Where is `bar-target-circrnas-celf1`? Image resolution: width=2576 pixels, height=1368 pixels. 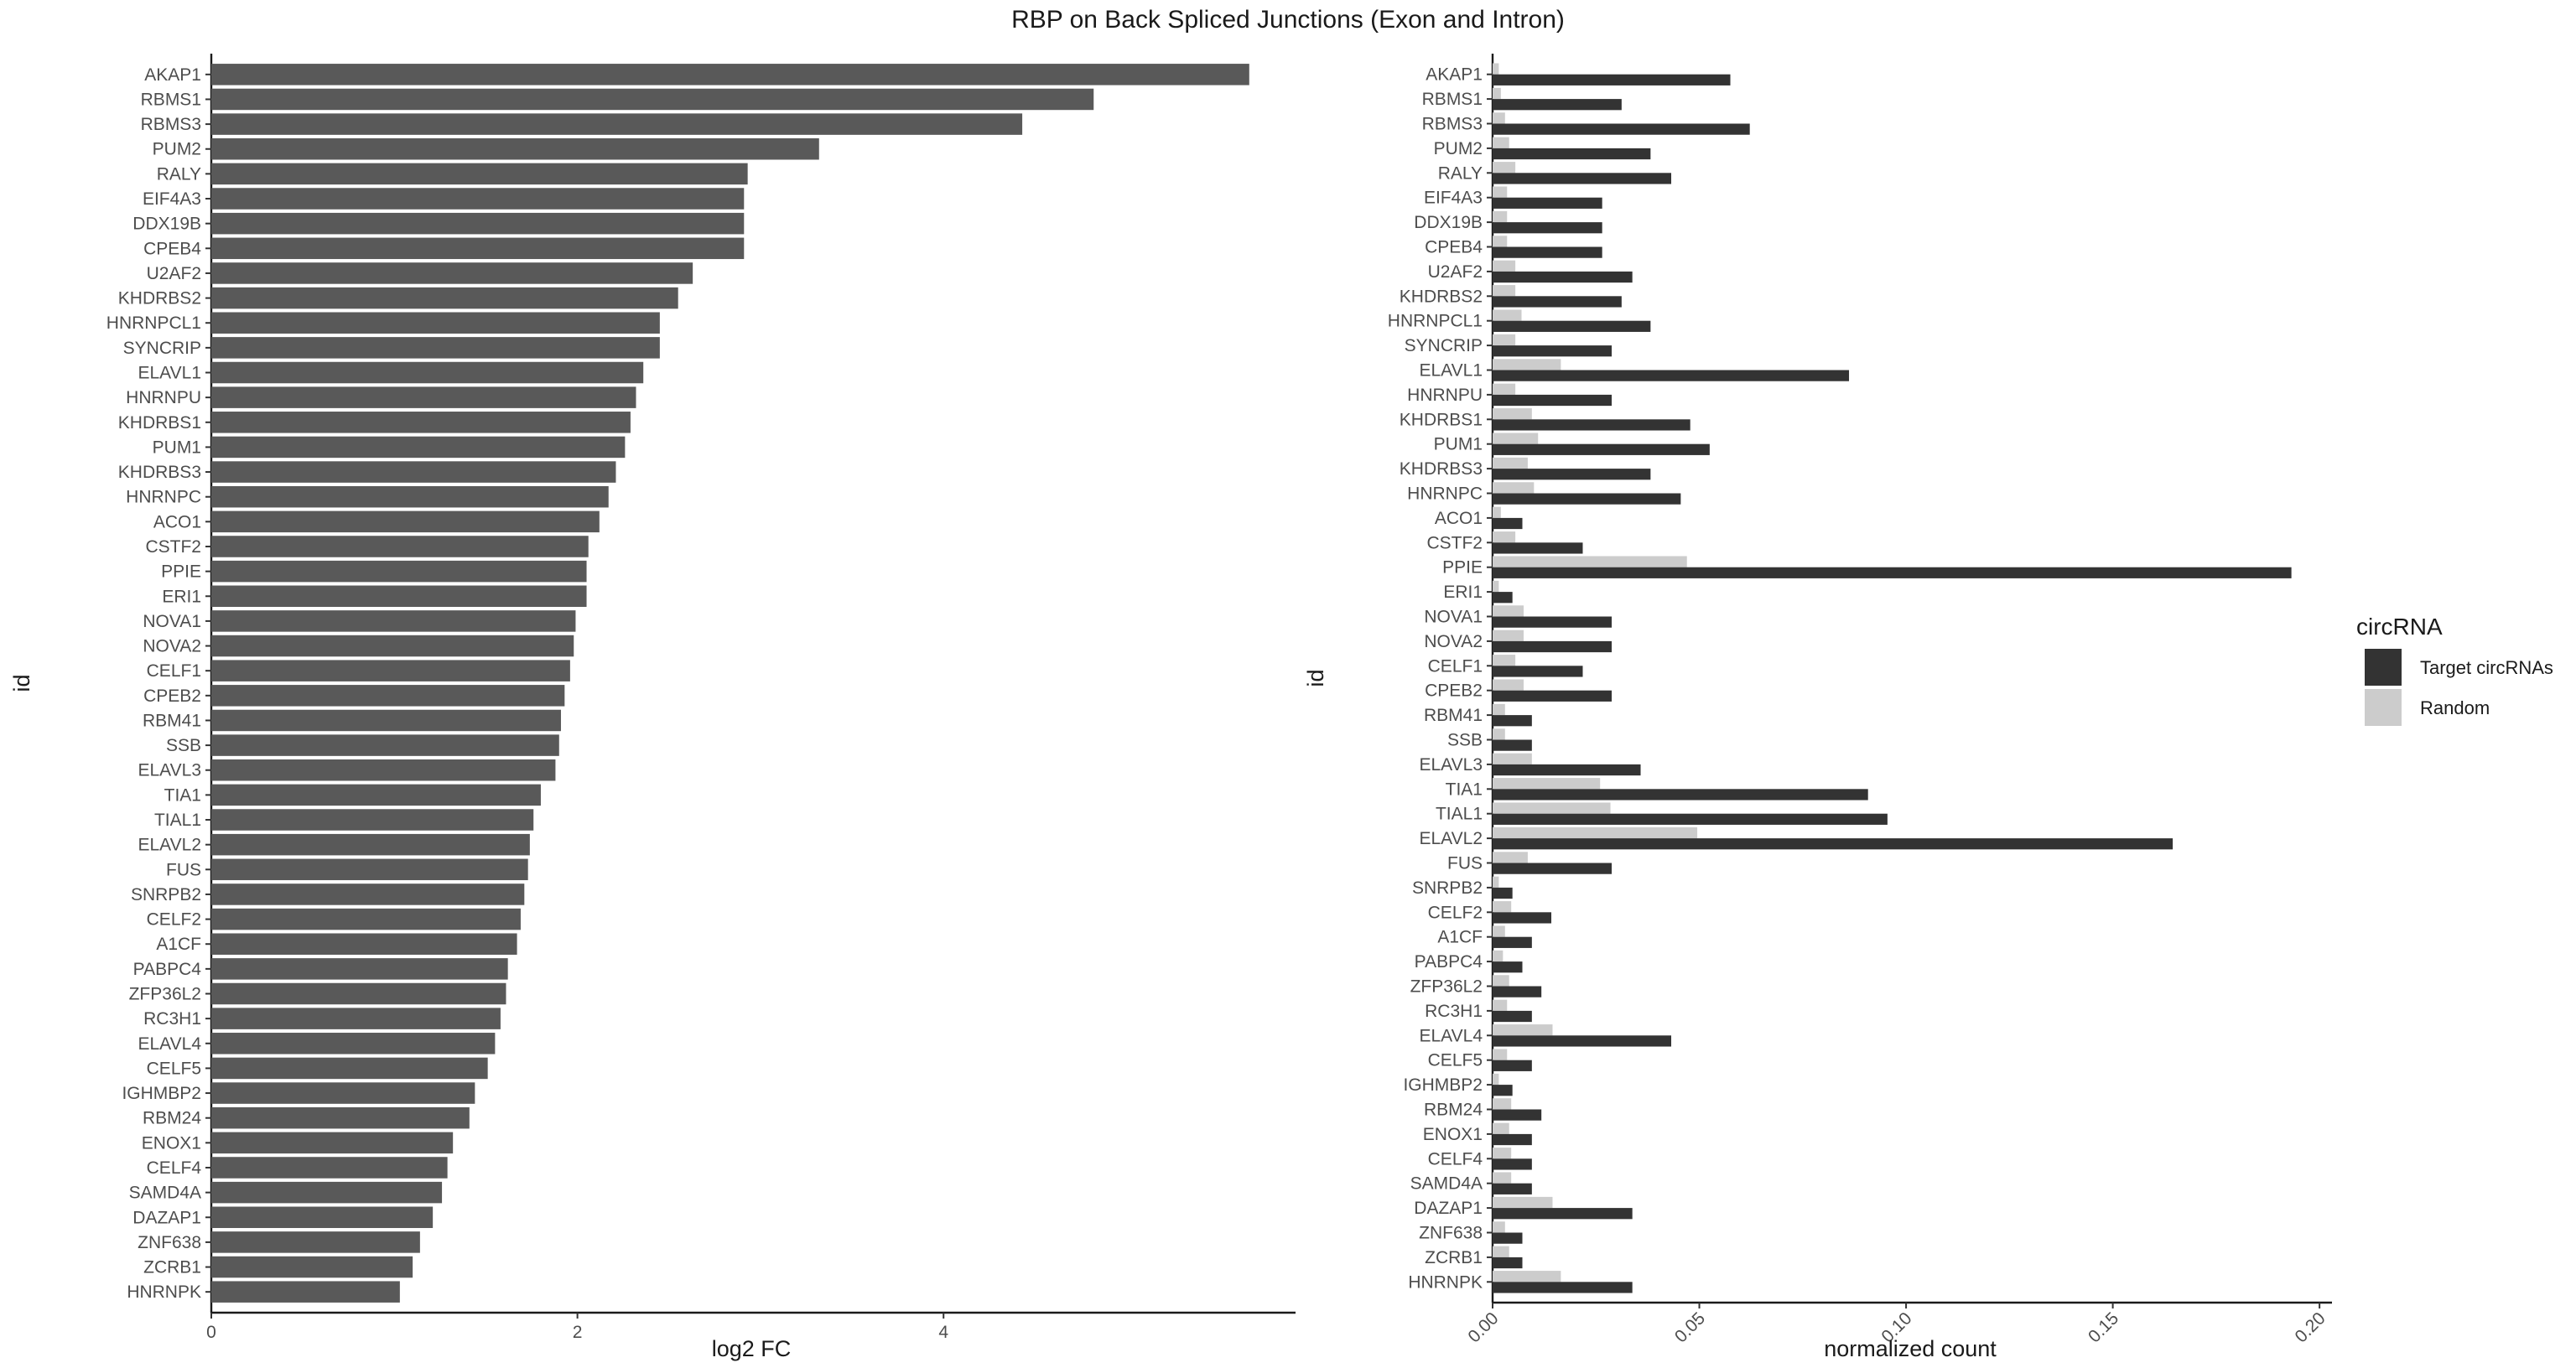 bar-target-circrnas-celf1 is located at coordinates (1538, 671).